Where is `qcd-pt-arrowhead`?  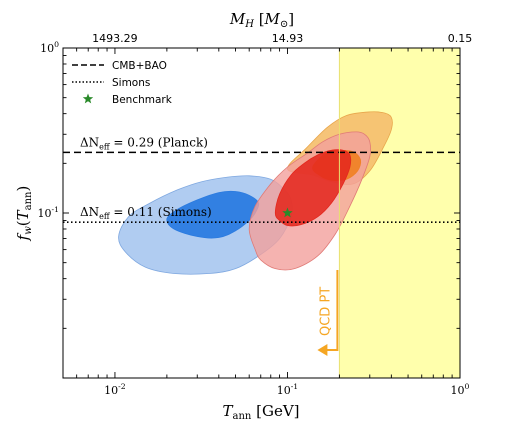 qcd-pt-arrowhead is located at coordinates (322, 350).